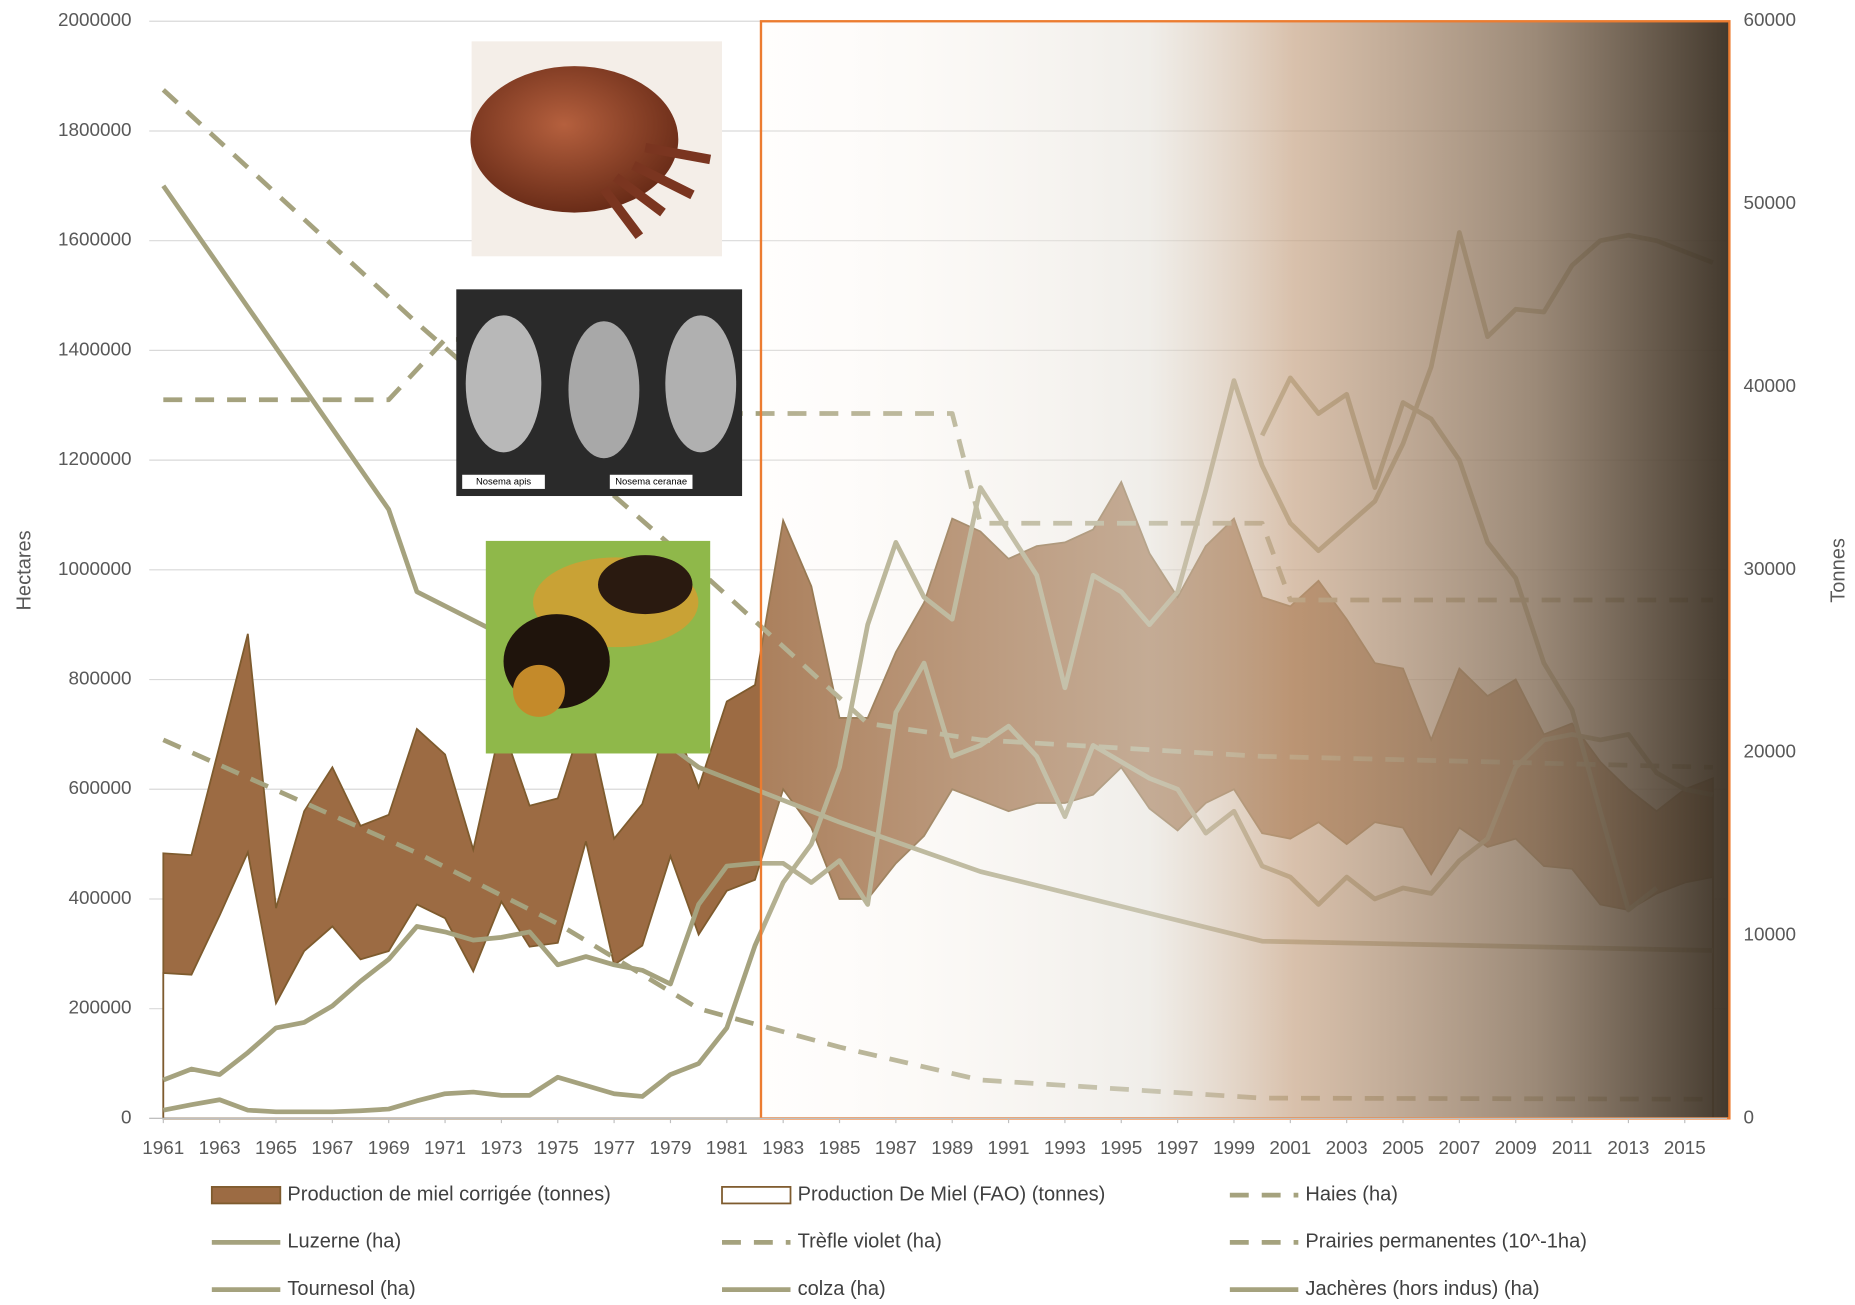 The width and height of the screenshot is (1855, 1305). What do you see at coordinates (840, 1148) in the screenshot?
I see `x-tick-label: 1985` at bounding box center [840, 1148].